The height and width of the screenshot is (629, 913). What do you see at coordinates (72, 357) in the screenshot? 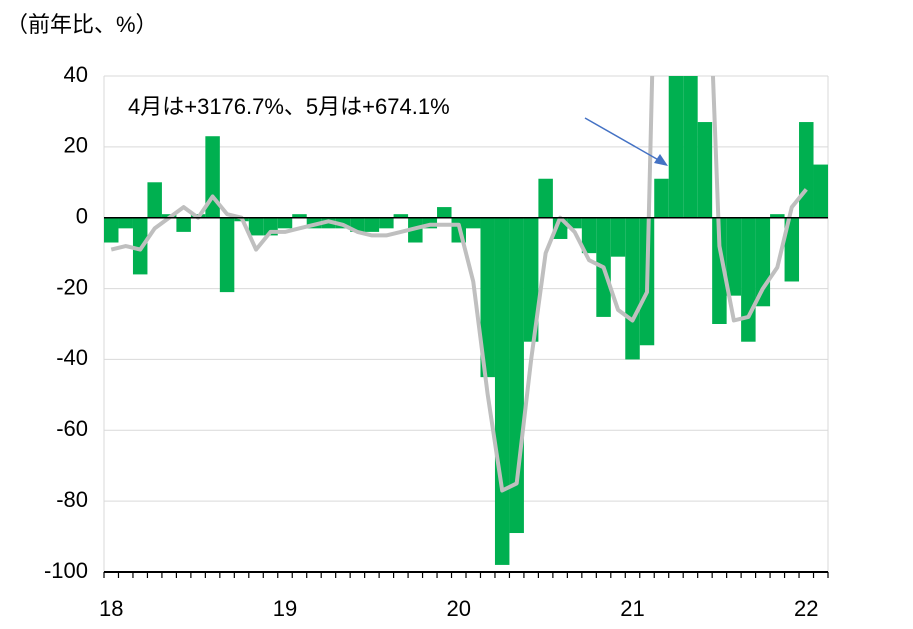
I see `y-tick-label: -40` at bounding box center [72, 357].